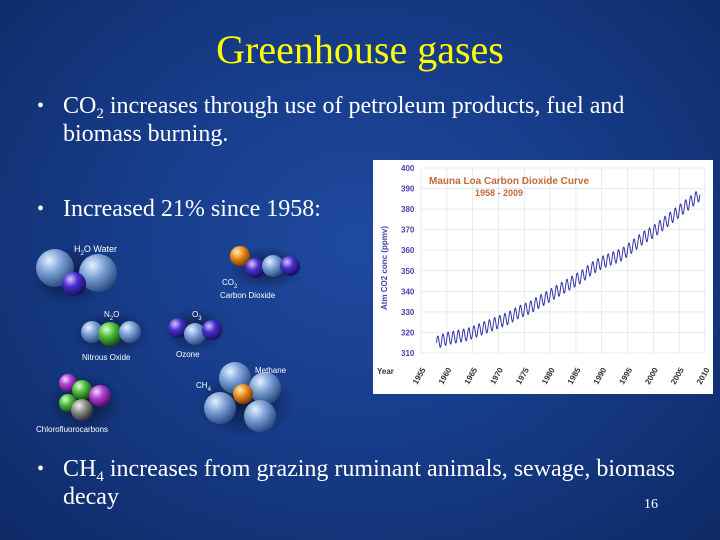 This screenshot has width=720, height=540. What do you see at coordinates (600, 376) in the screenshot?
I see `x-tick-label: 1990` at bounding box center [600, 376].